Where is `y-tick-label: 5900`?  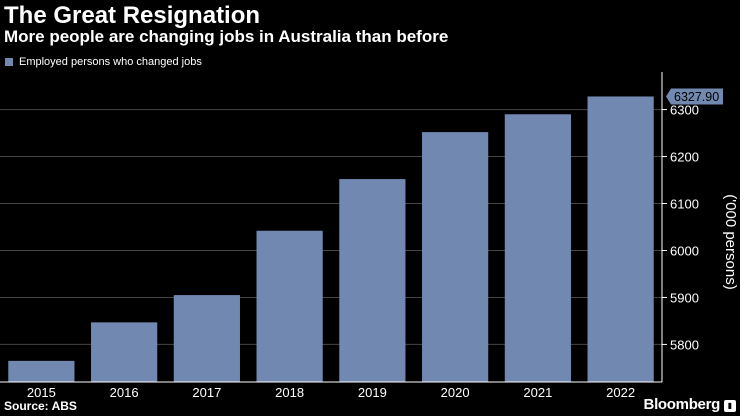
y-tick-label: 5900 is located at coordinates (684, 297).